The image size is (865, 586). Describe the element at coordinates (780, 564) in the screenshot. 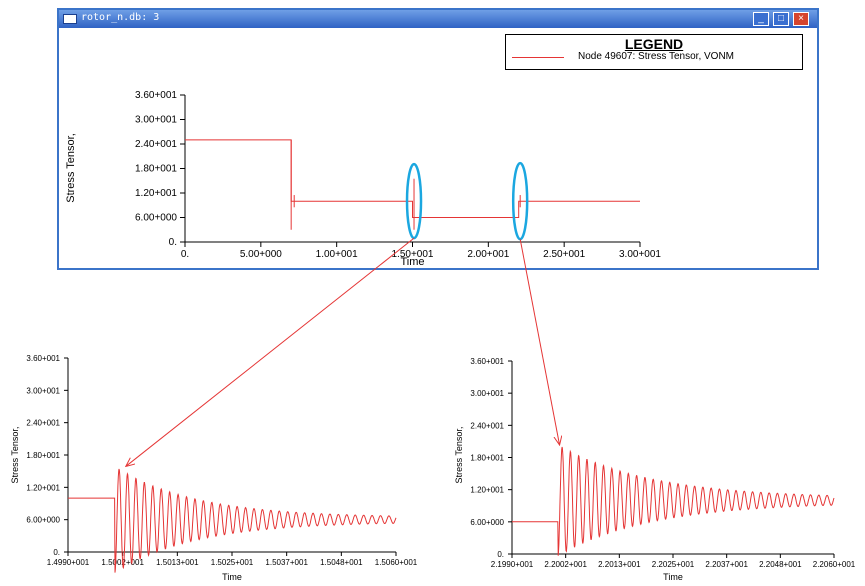

I see `x-tick-label: 2.2048+001` at that location.